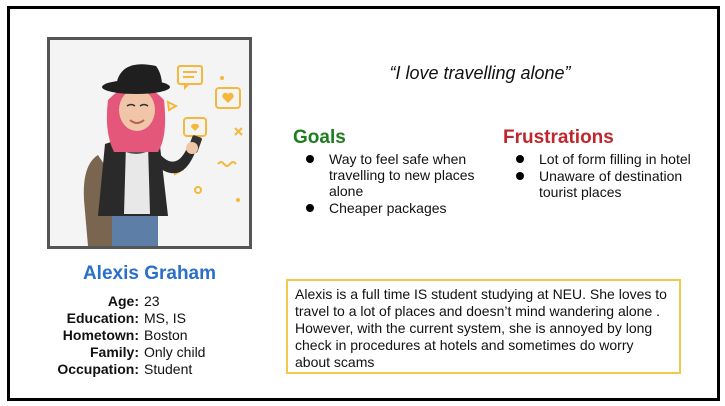 The height and width of the screenshot is (406, 725). I want to click on woman-with-phone-image, so click(163, 155).